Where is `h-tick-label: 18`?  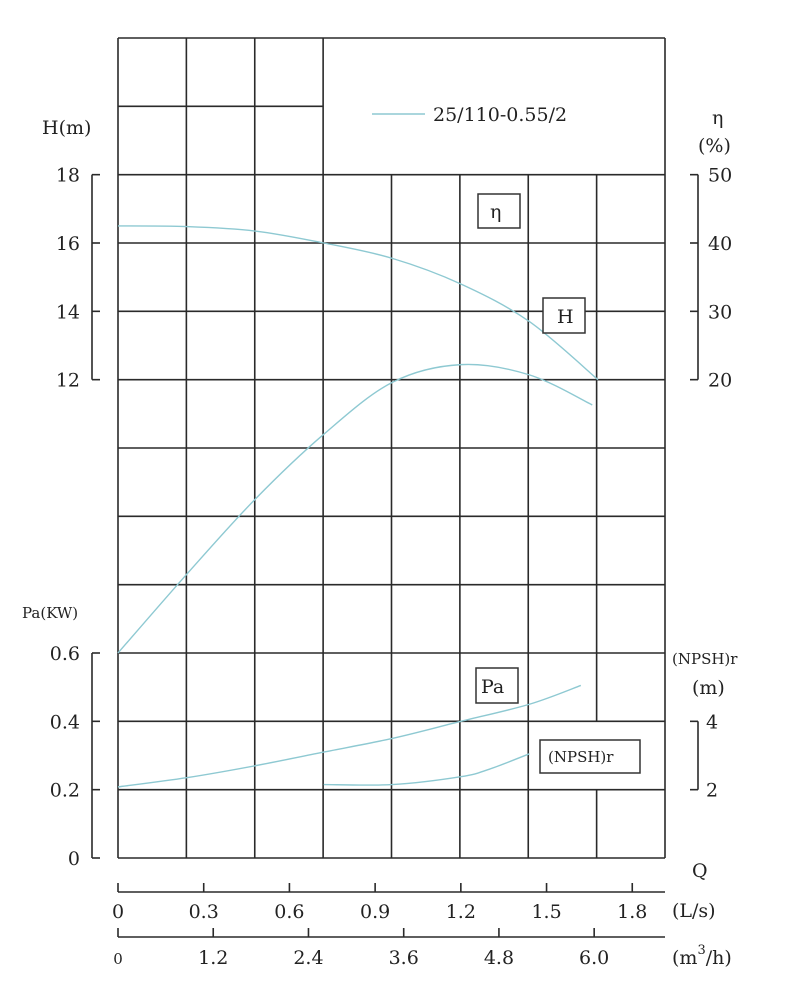 h-tick-label: 18 is located at coordinates (68, 176).